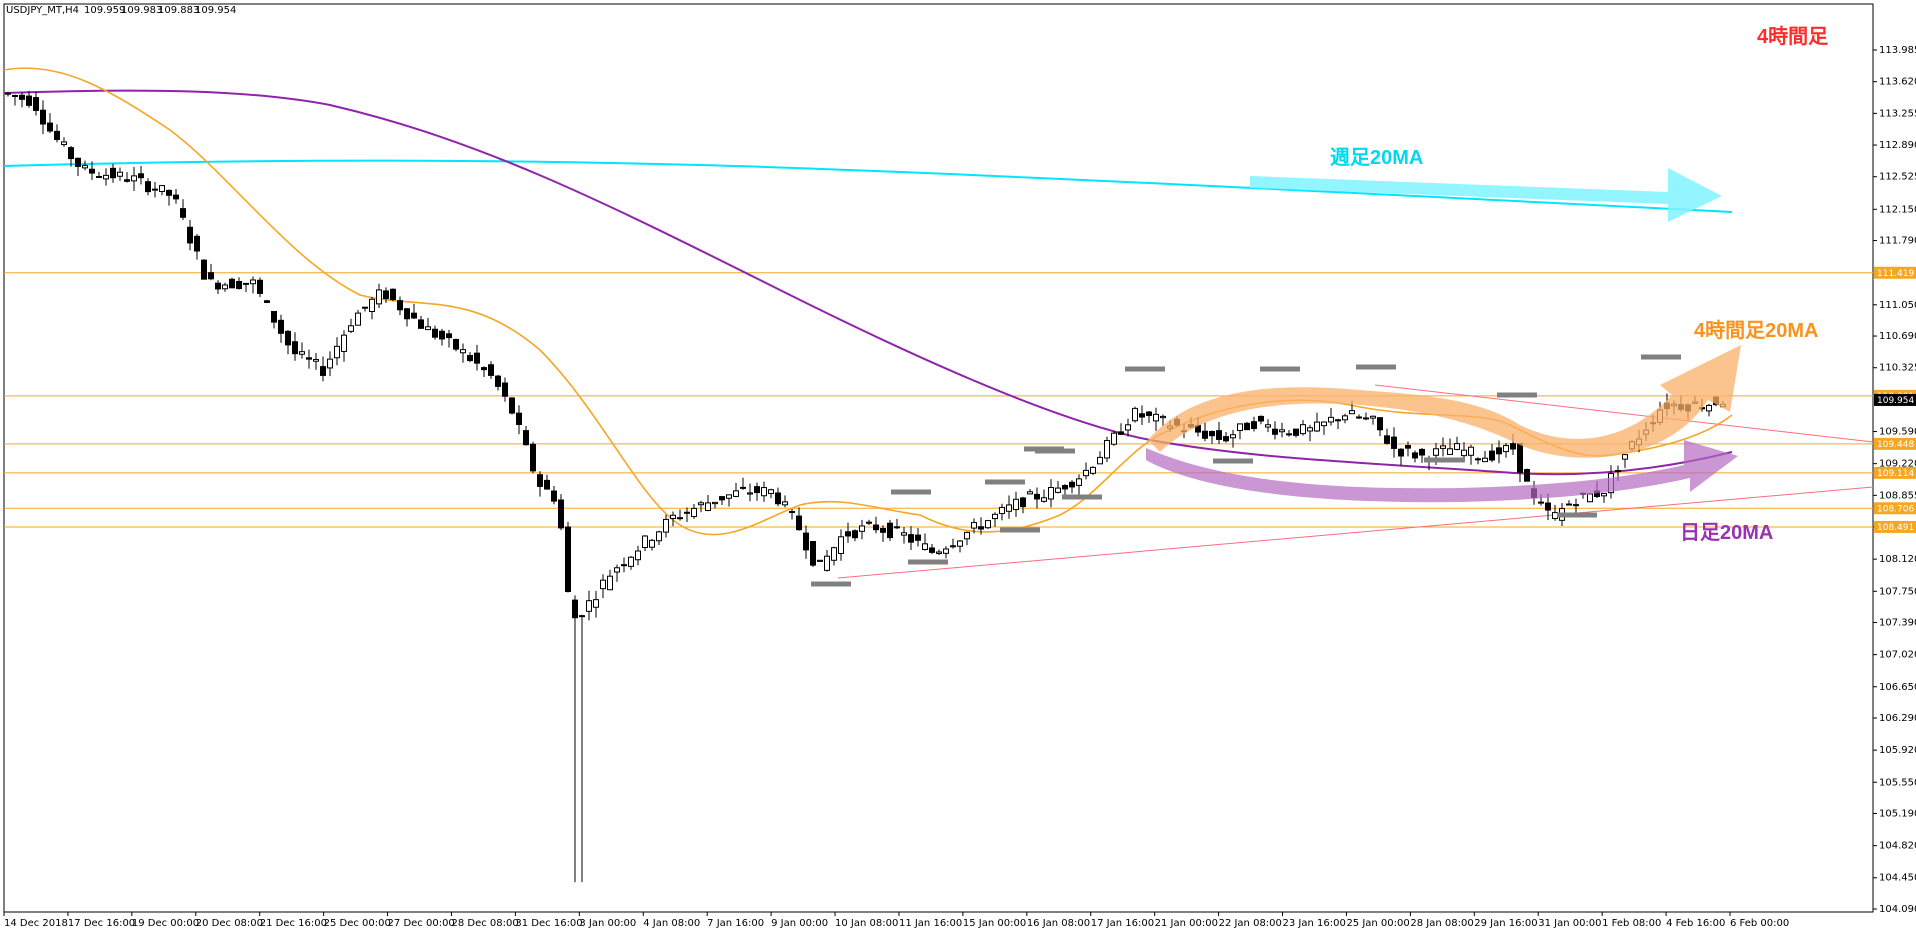 Image resolution: width=1916 pixels, height=933 pixels. What do you see at coordinates (994, 923) in the screenshot?
I see `x-tick-label: 15 Jan 00:00` at bounding box center [994, 923].